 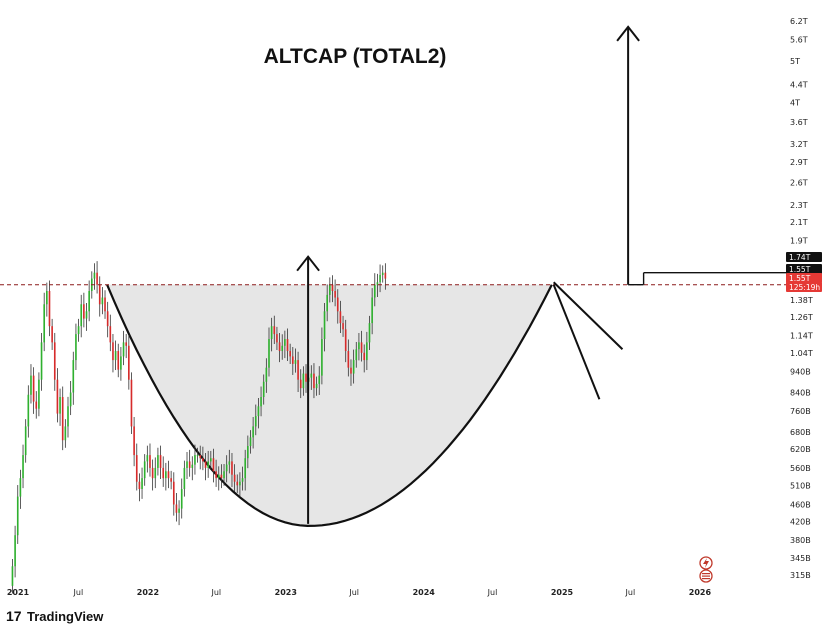 What do you see at coordinates (800, 485) in the screenshot?
I see `price-tick-label: 510B` at bounding box center [800, 485].